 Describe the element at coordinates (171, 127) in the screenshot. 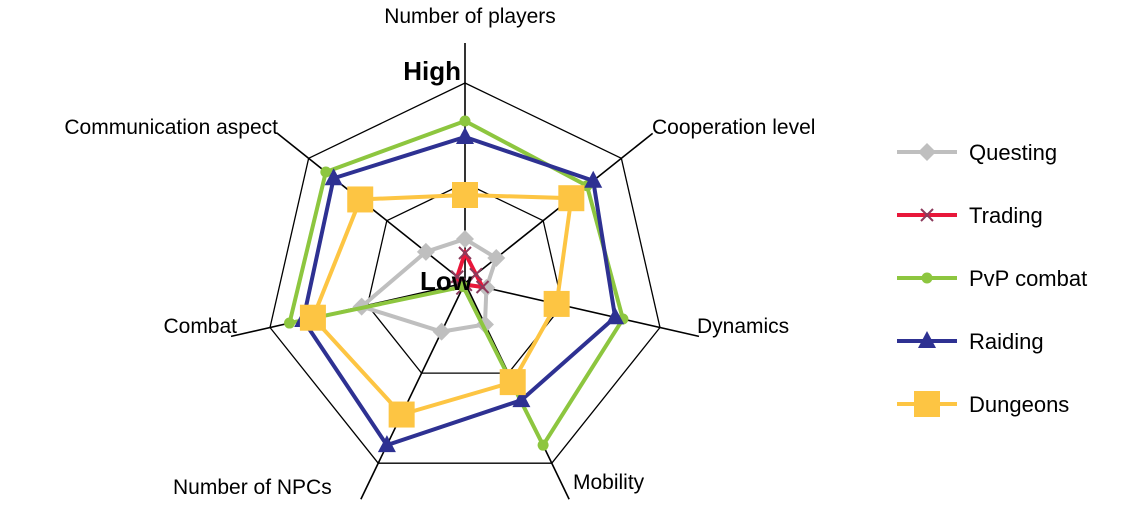

I see `axis-label-communication-aspect: Communication aspect` at that location.